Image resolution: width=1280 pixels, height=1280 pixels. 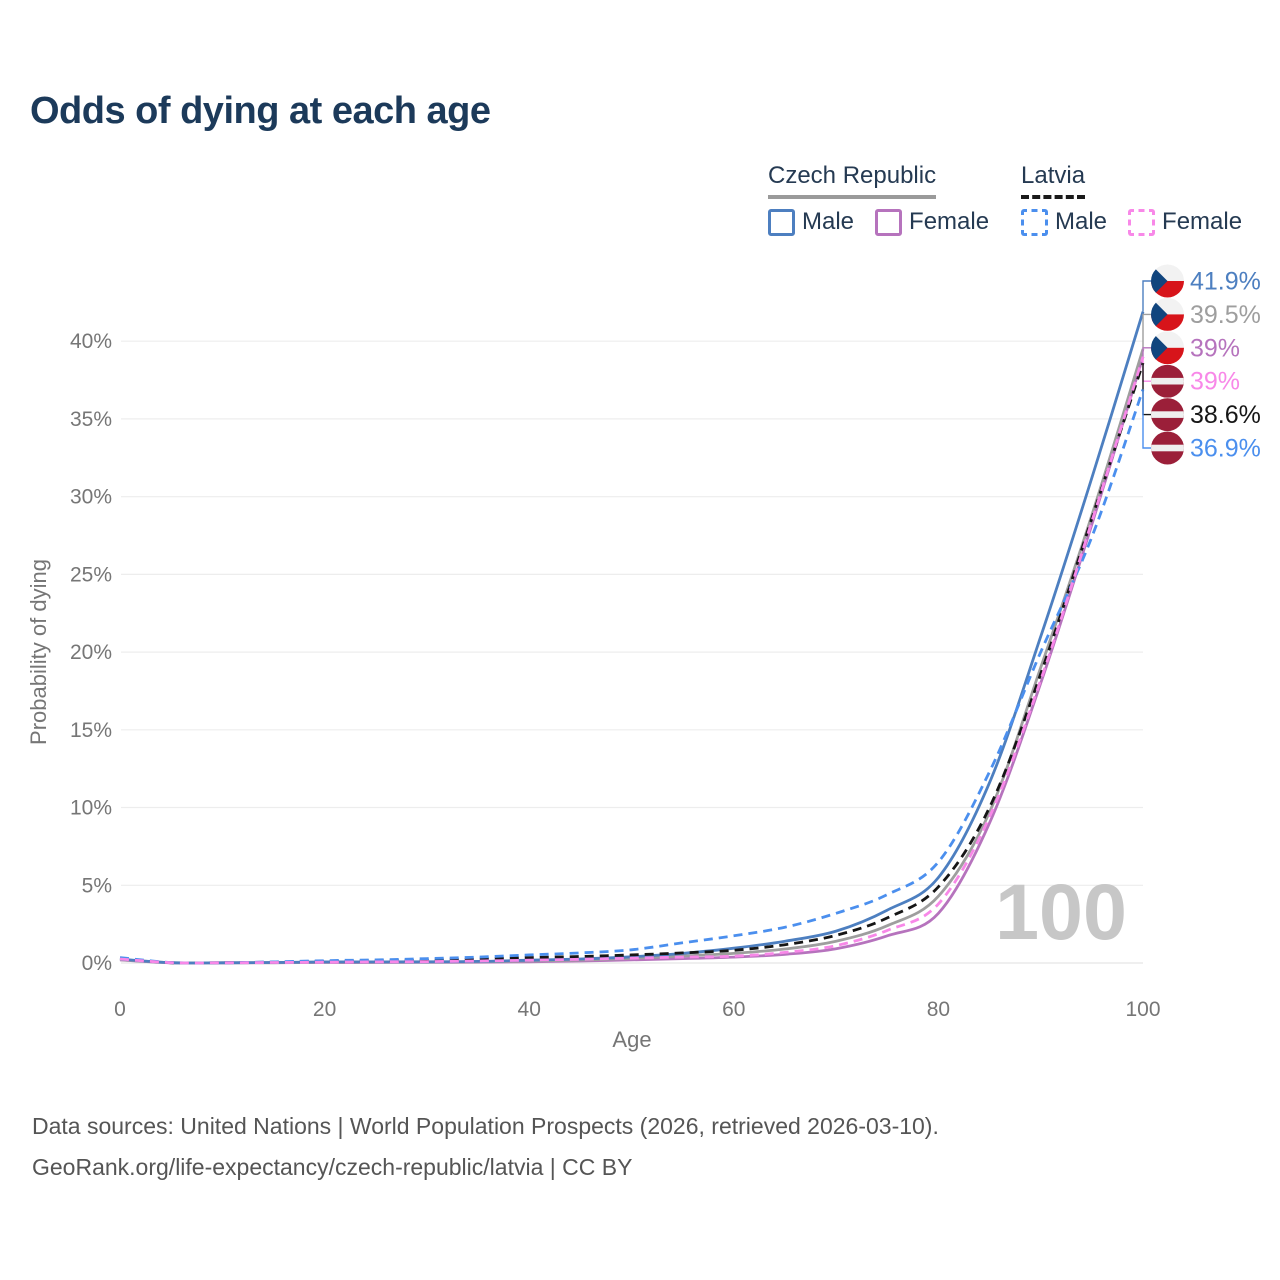 I want to click on legend-items-latvia: Male Female, so click(x=1131, y=222).